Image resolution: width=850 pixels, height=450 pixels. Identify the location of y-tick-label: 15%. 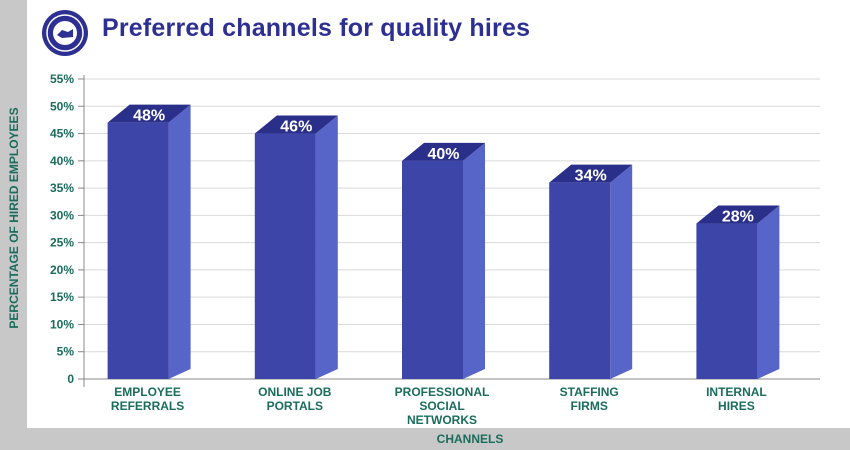
(62, 297).